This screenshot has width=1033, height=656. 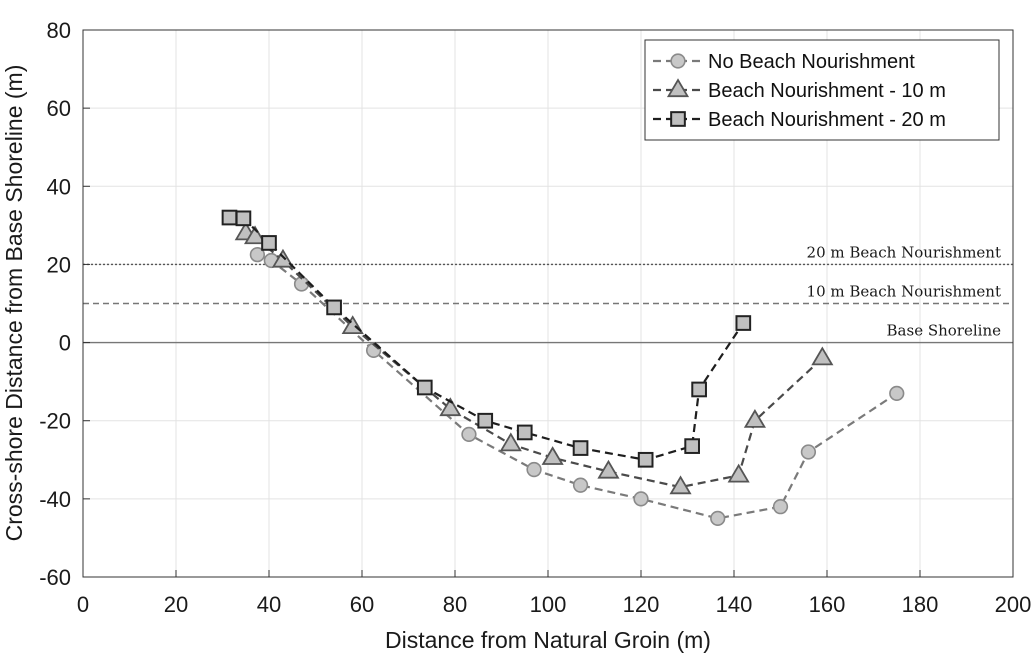 What do you see at coordinates (59, 108) in the screenshot?
I see `y-tick-label: 60` at bounding box center [59, 108].